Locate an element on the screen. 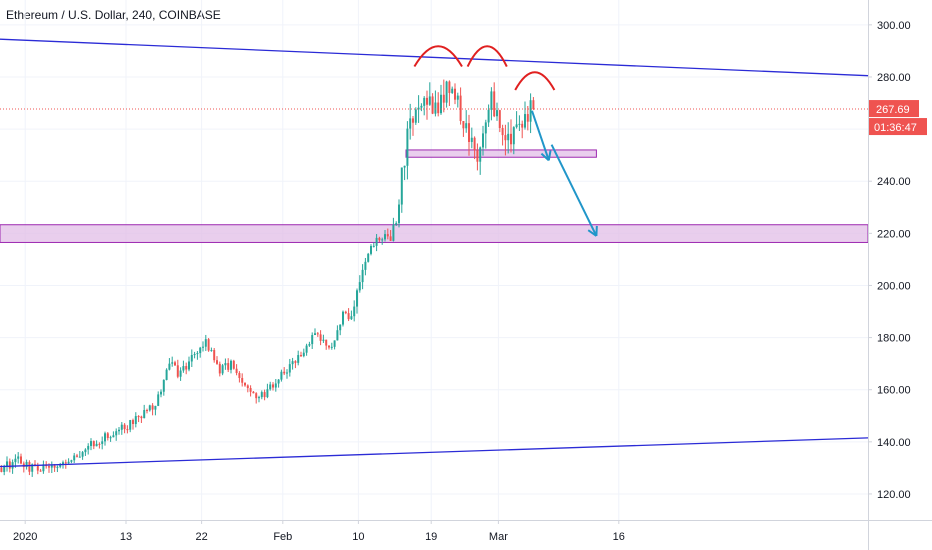 This screenshot has width=932, height=550. upper-resistance is located at coordinates (434, 57).